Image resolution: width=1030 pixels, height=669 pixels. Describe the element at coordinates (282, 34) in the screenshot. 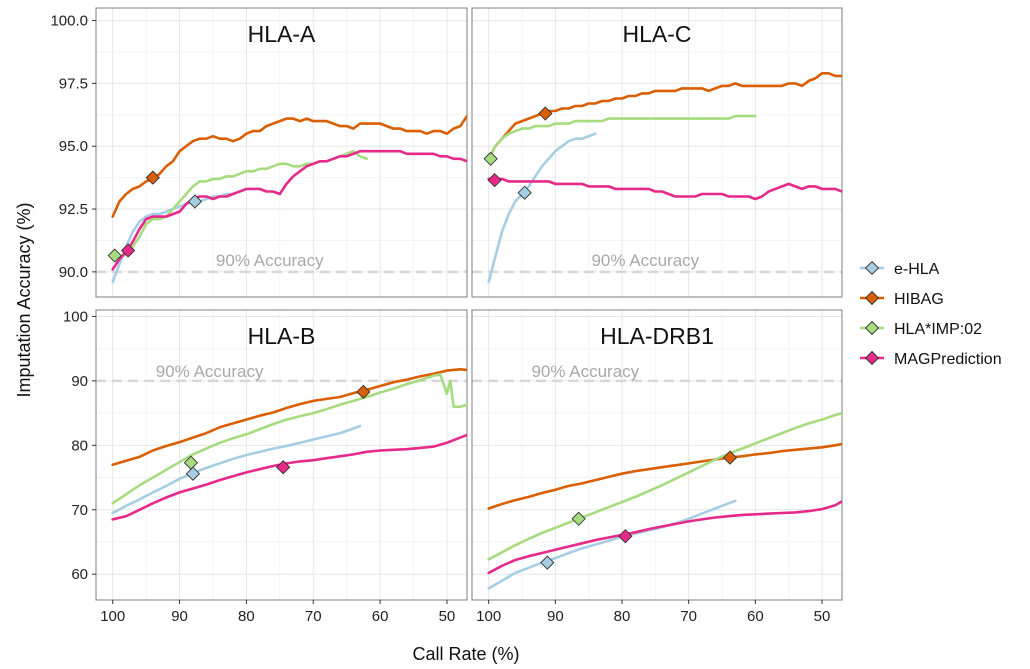

I see `panel-title: HLA-A` at that location.